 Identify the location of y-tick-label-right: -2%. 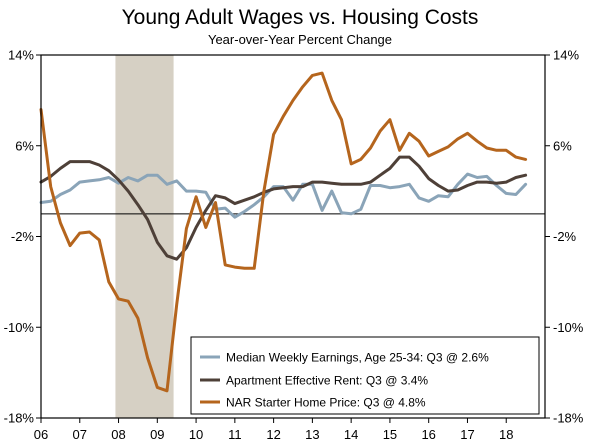
(565, 236).